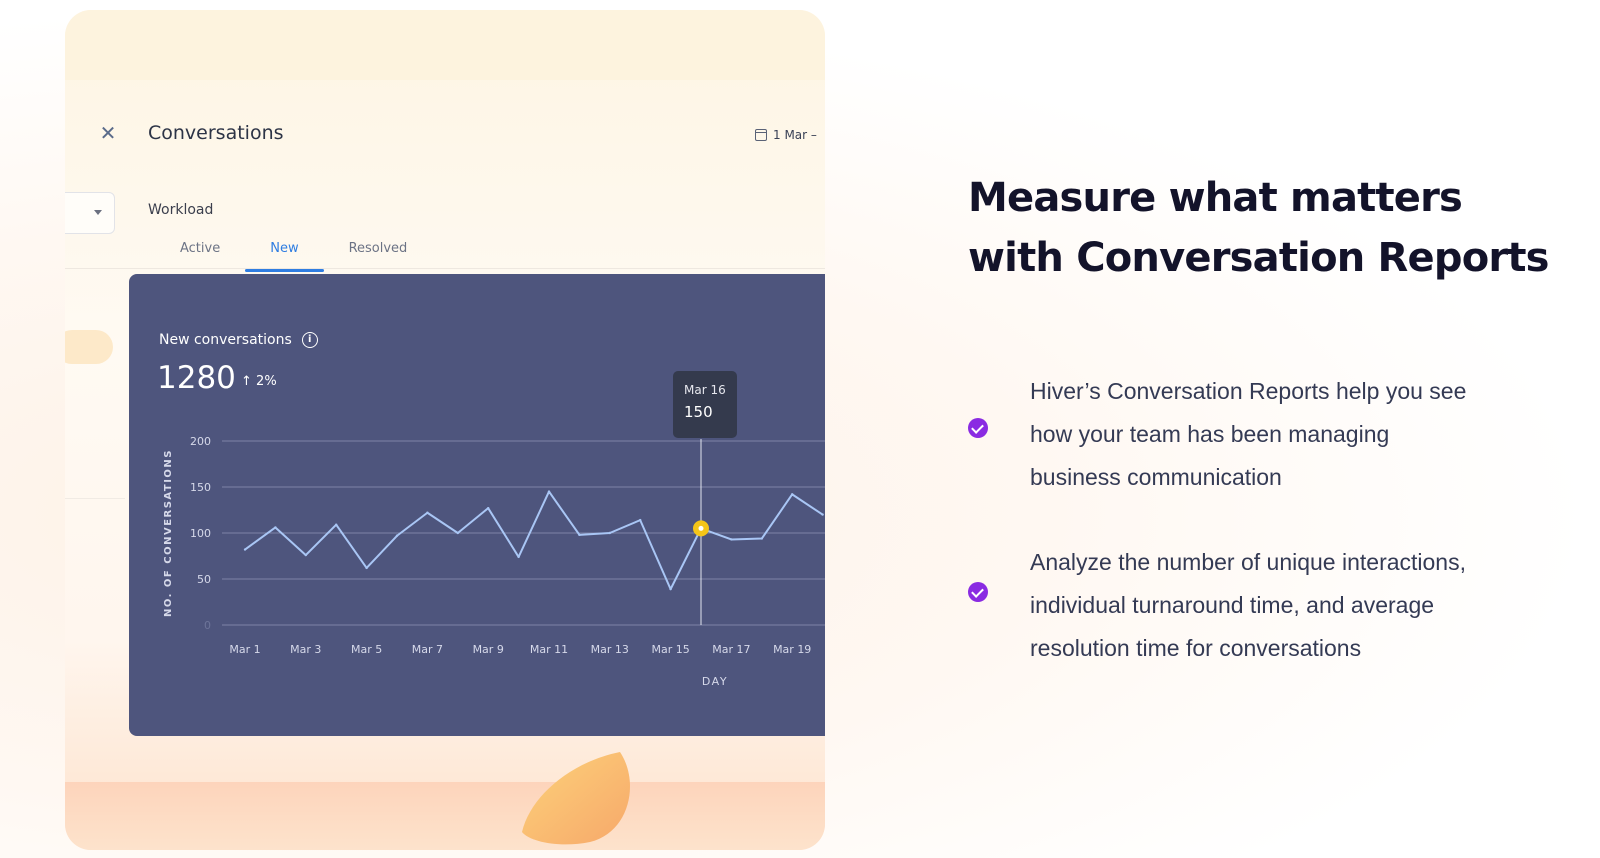 The image size is (1600, 858). What do you see at coordinates (366, 649) in the screenshot?
I see `x-tick-label: Mar 5` at bounding box center [366, 649].